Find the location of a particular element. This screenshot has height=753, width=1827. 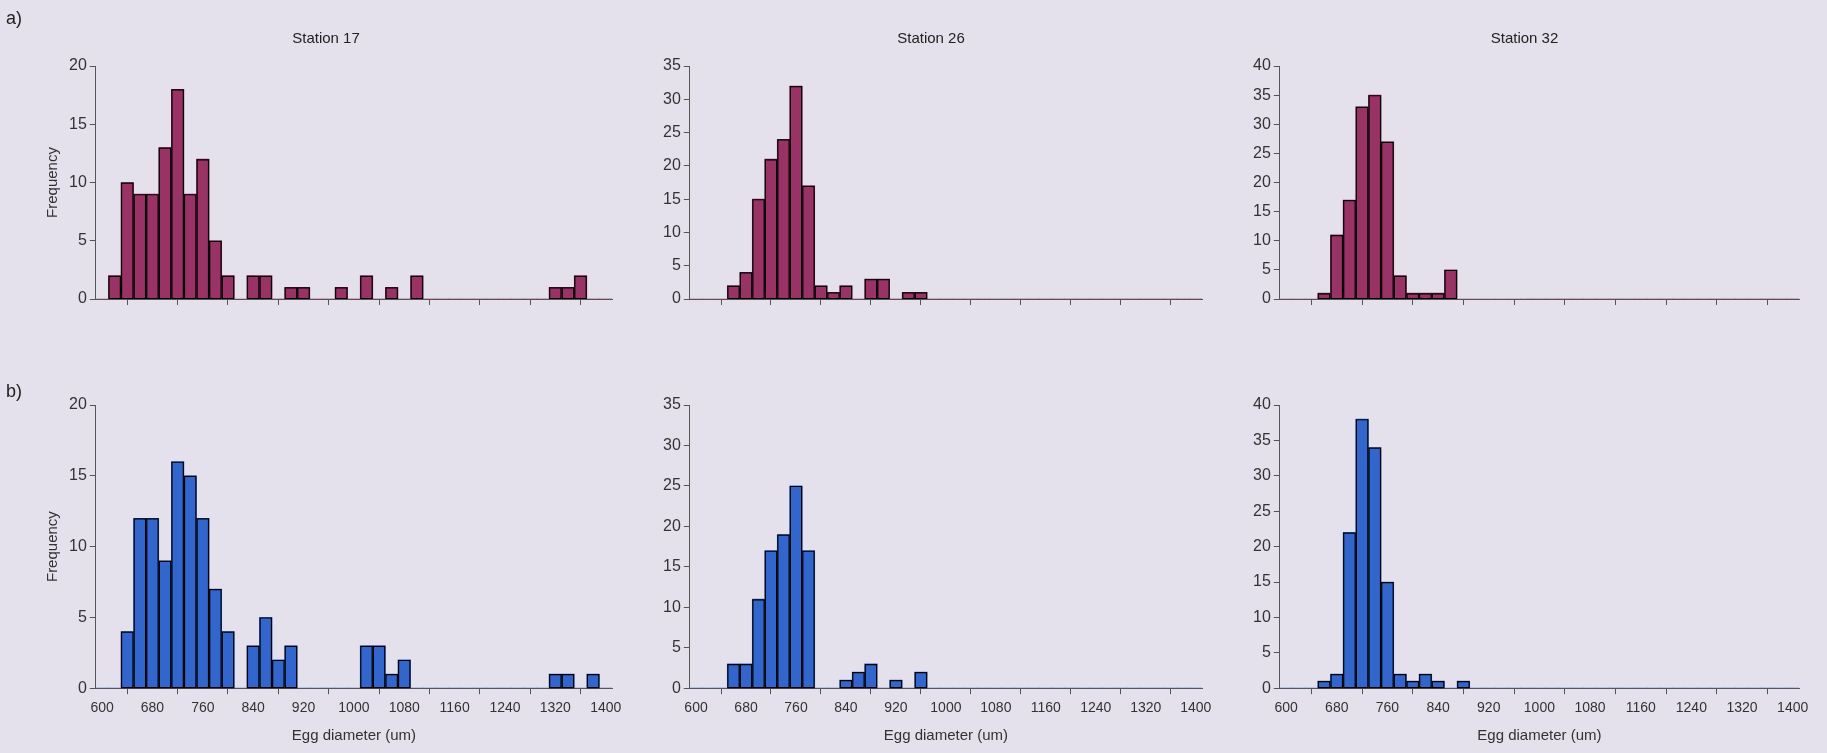

text: a) is located at coordinates (14, 17).